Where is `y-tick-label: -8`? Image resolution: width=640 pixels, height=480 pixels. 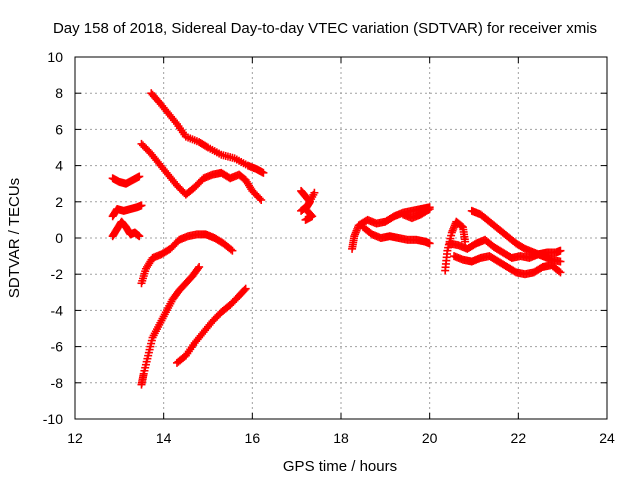
y-tick-label: -8 is located at coordinates (57, 383).